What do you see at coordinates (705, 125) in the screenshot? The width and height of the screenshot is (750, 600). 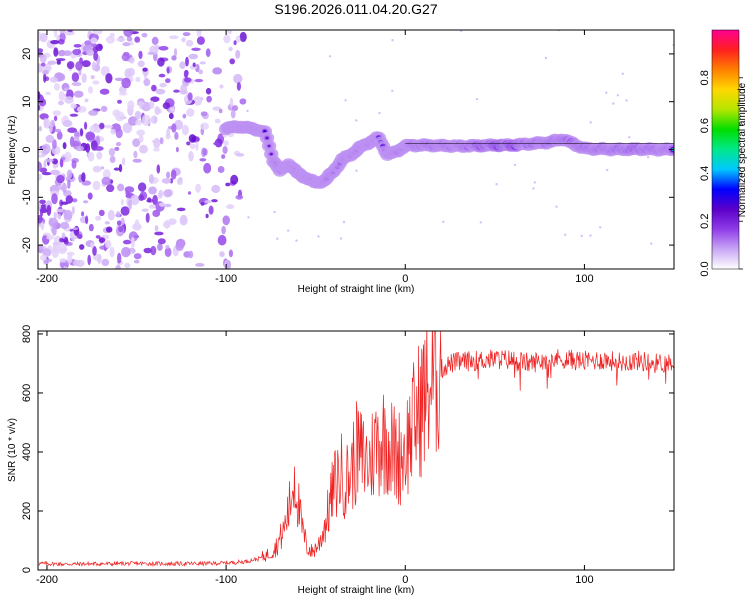 I see `colorbar-tick-label: 0.6` at bounding box center [705, 125].